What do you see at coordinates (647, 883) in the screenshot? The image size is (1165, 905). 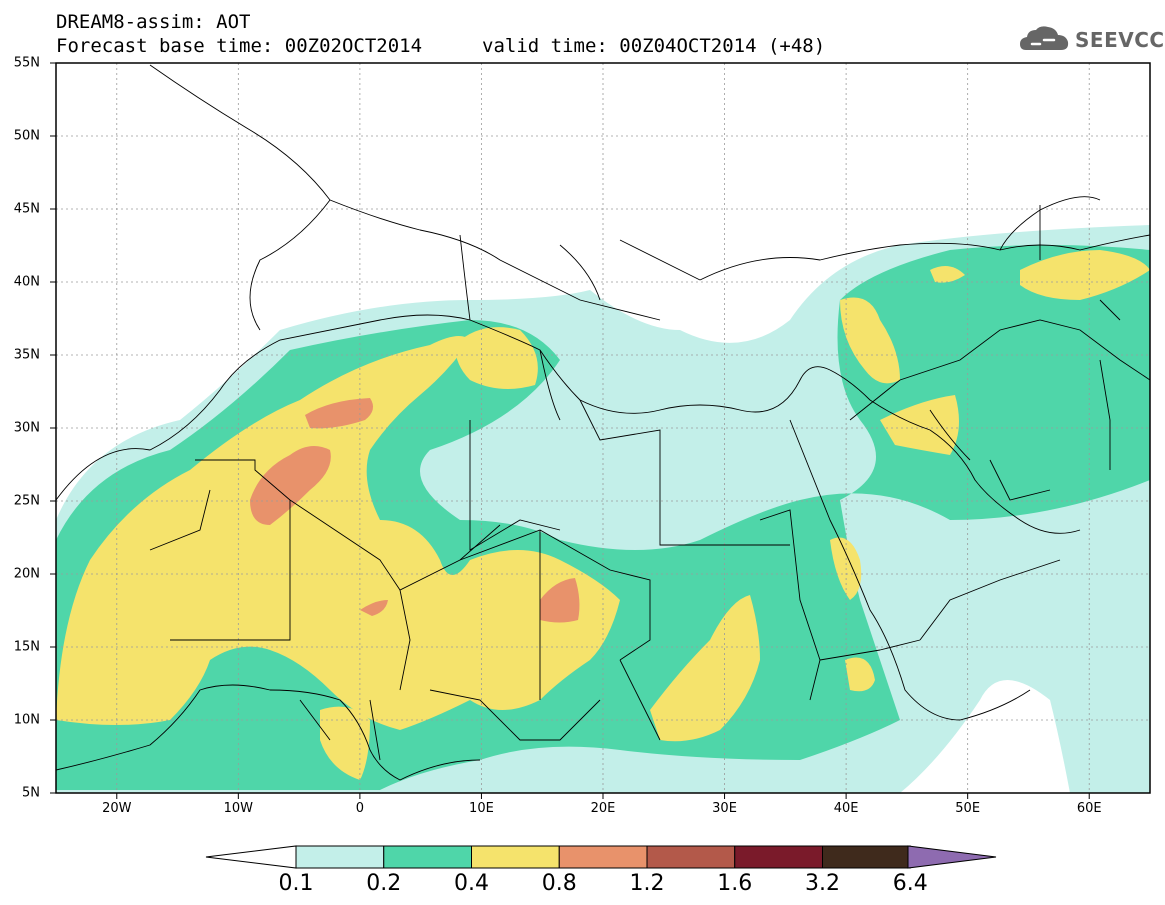 I see `colorbar-label: 1.2` at bounding box center [647, 883].